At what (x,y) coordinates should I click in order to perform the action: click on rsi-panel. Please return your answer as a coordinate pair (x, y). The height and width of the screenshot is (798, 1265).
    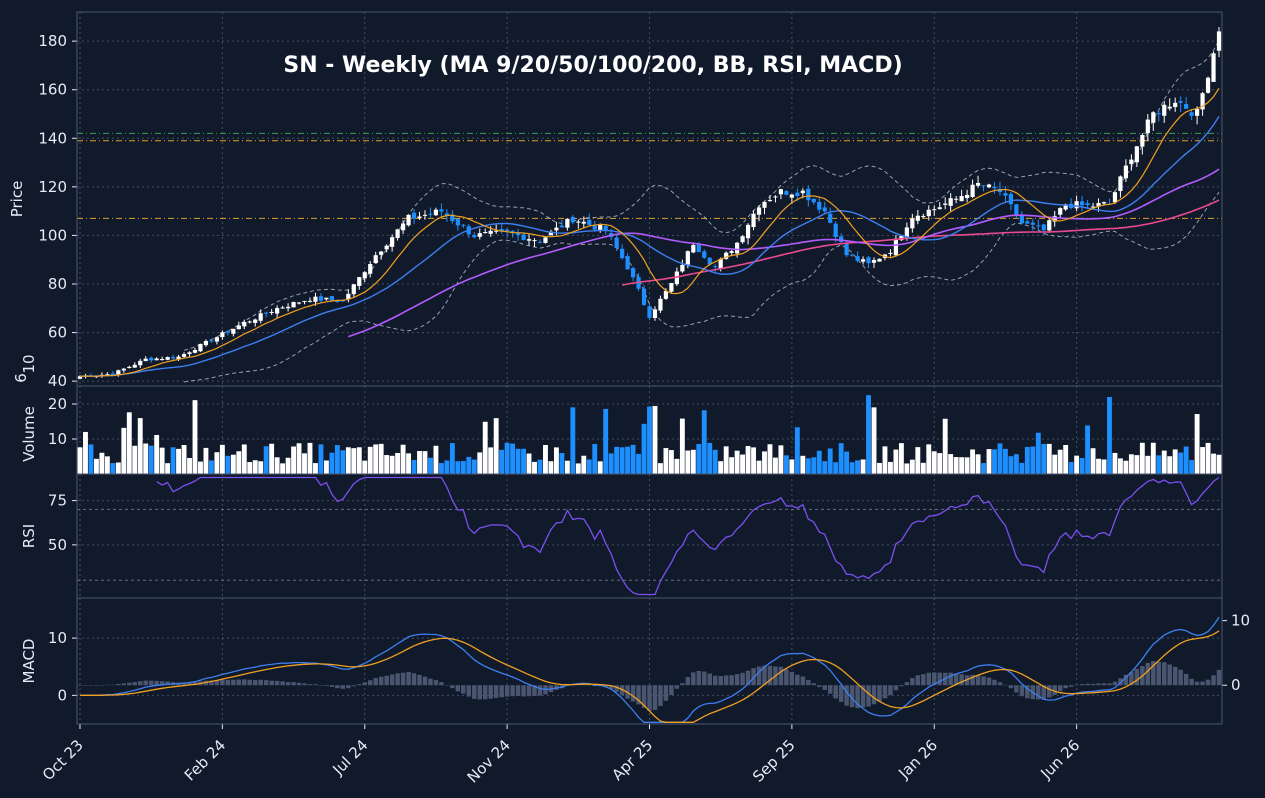
    Looking at the image, I should click on (649, 536).